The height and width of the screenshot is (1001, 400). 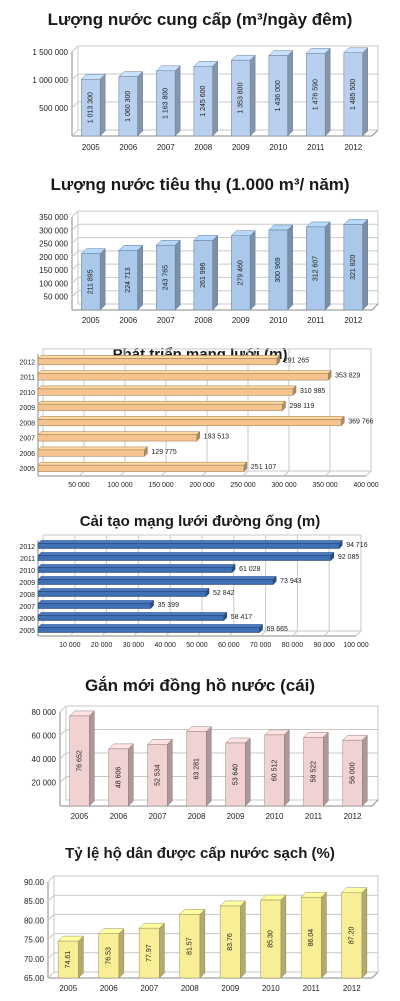 I want to click on y-tick-label: 2007, so click(x=27, y=607).